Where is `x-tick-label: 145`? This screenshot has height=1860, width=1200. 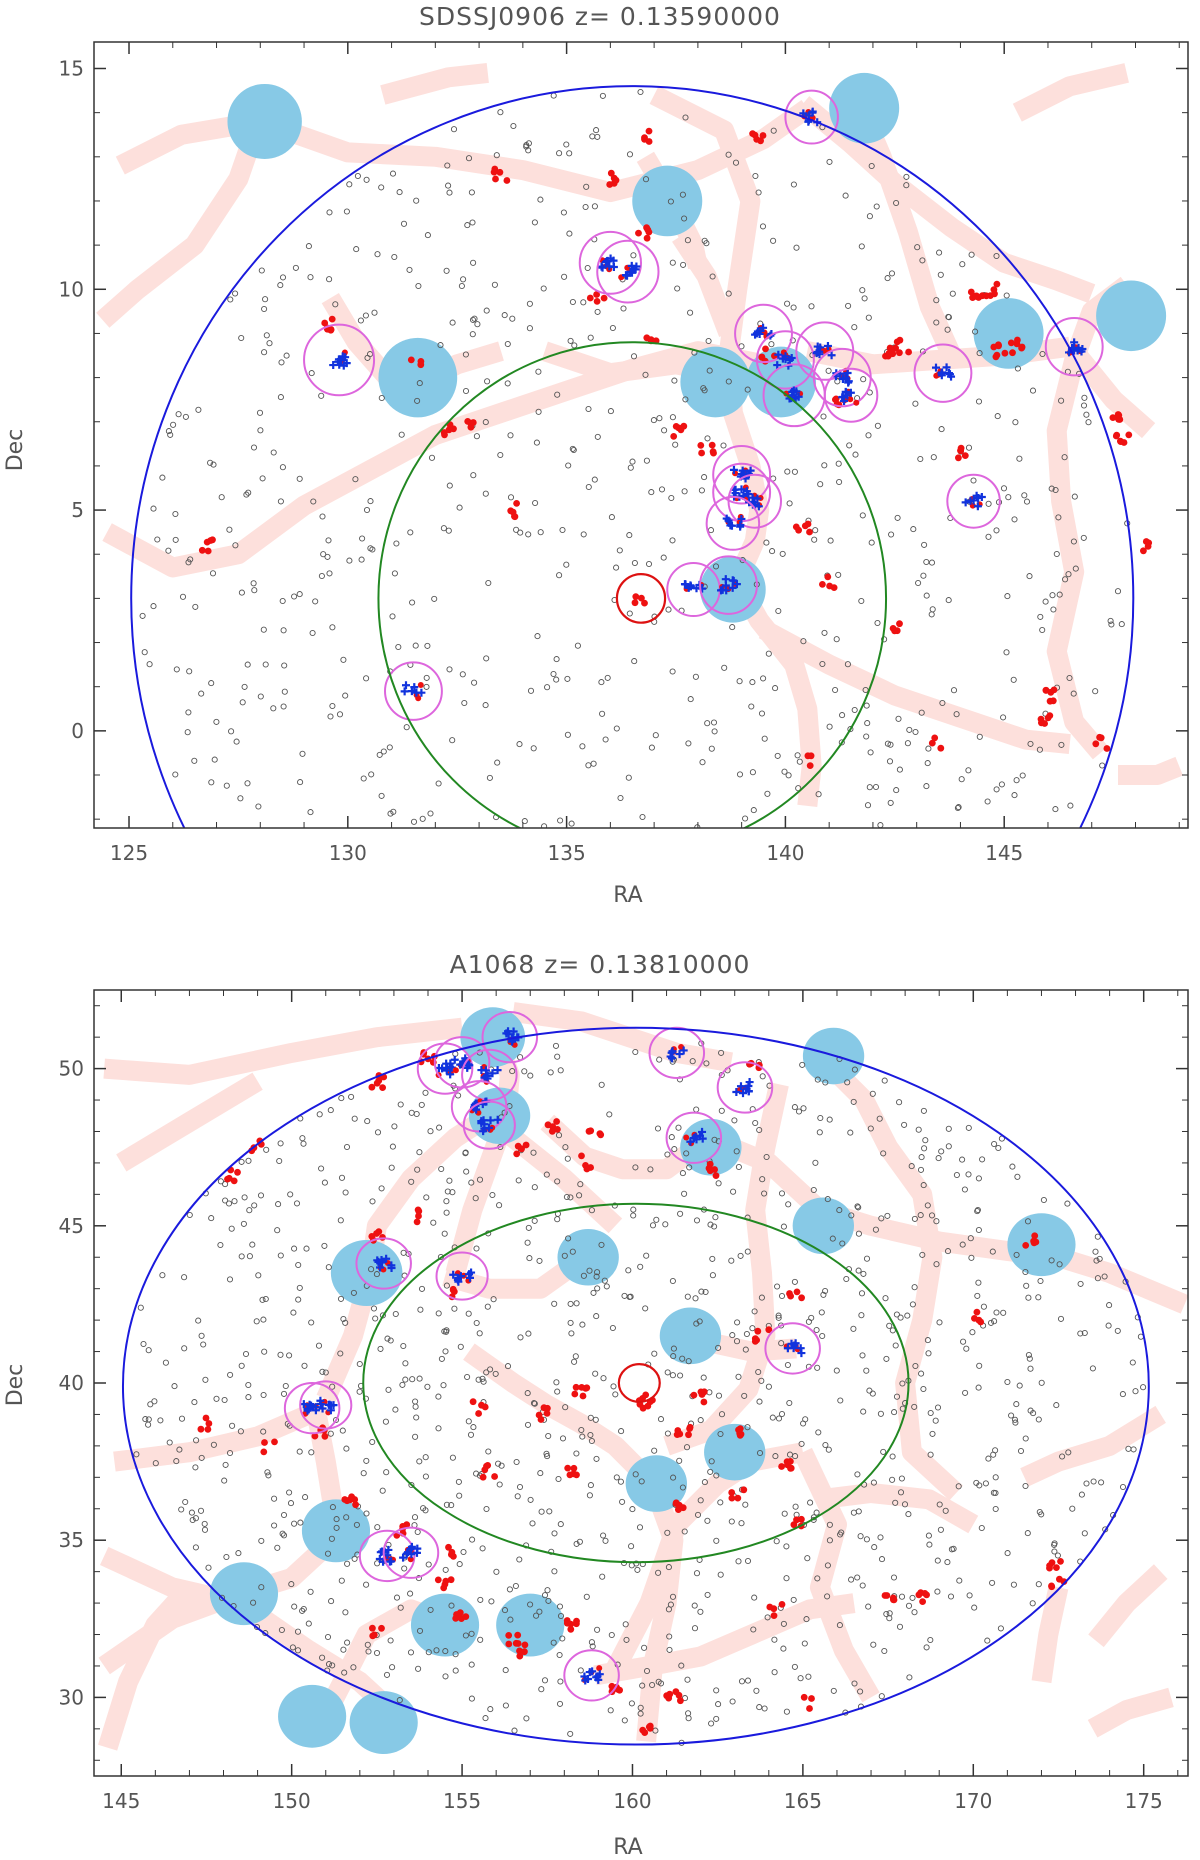
x-tick-label: 145 is located at coordinates (1004, 853).